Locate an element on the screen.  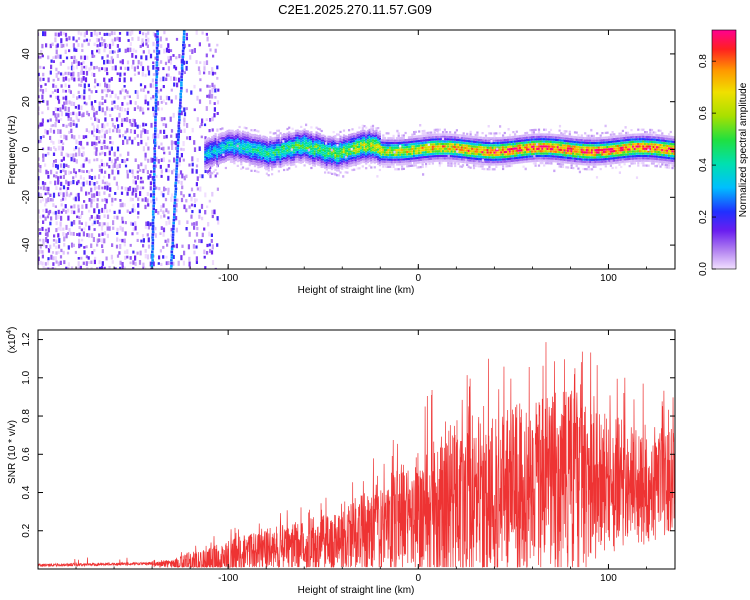
spectrogram-cell-2081 is located at coordinates (255, 156).